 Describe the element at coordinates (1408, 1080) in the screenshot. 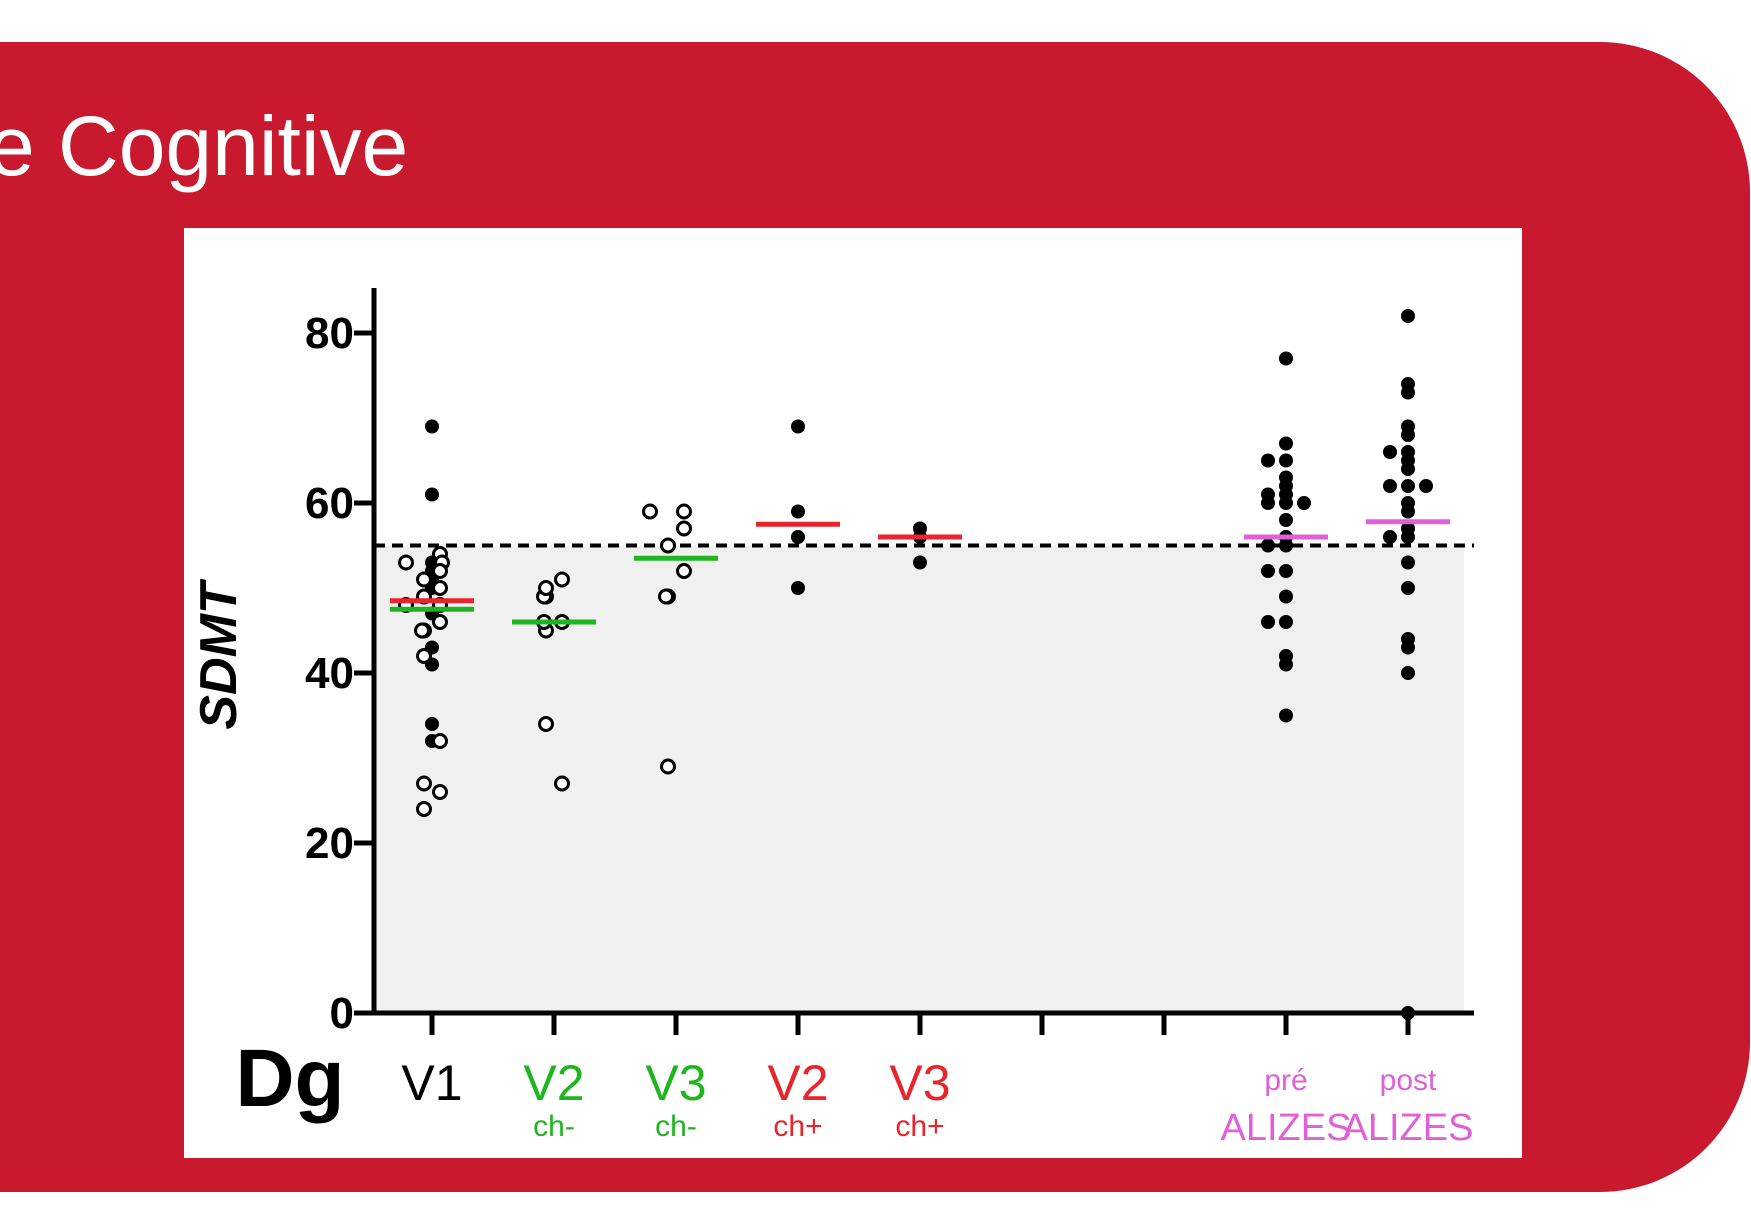

I see `x-tick-label: post` at that location.